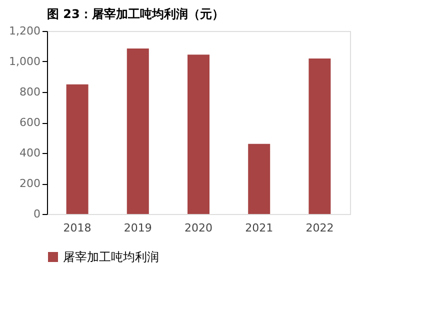  Describe the element at coordinates (24, 31) in the screenshot. I see `y-tick-label: 1,200` at that location.